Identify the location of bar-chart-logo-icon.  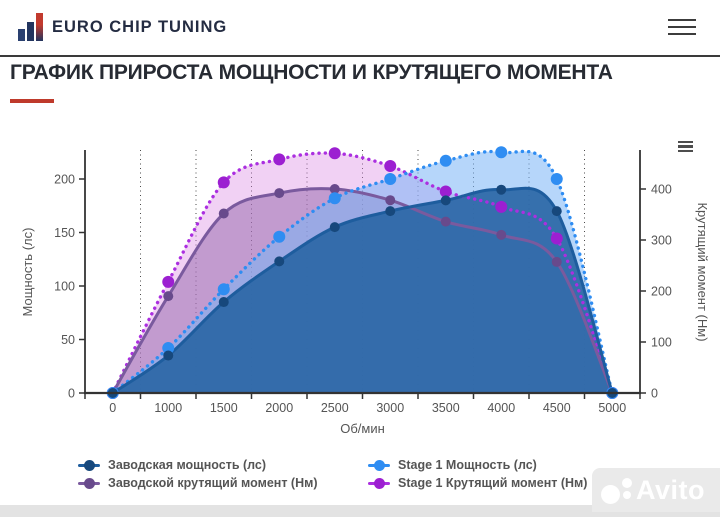
(30, 27).